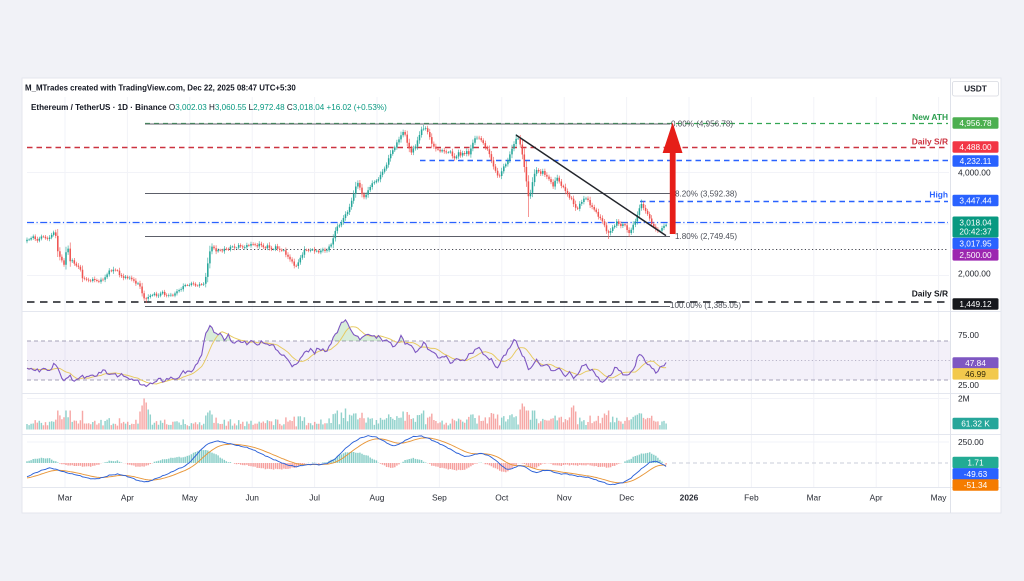 The width and height of the screenshot is (1024, 581). Describe the element at coordinates (377, 498) in the screenshot. I see `svg-text: Aug` at that location.